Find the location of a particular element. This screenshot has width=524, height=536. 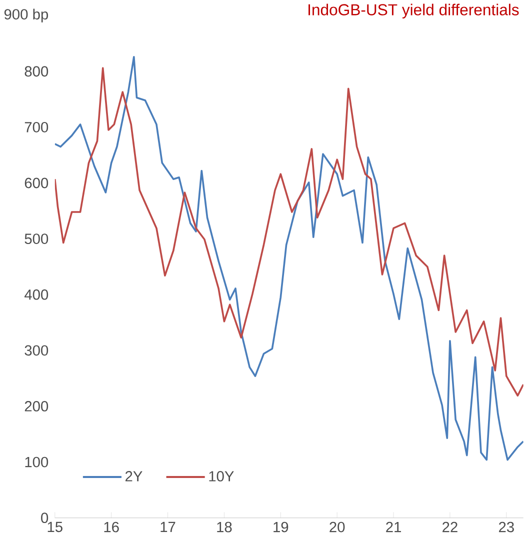

x-tick-label: 20 is located at coordinates (337, 527).